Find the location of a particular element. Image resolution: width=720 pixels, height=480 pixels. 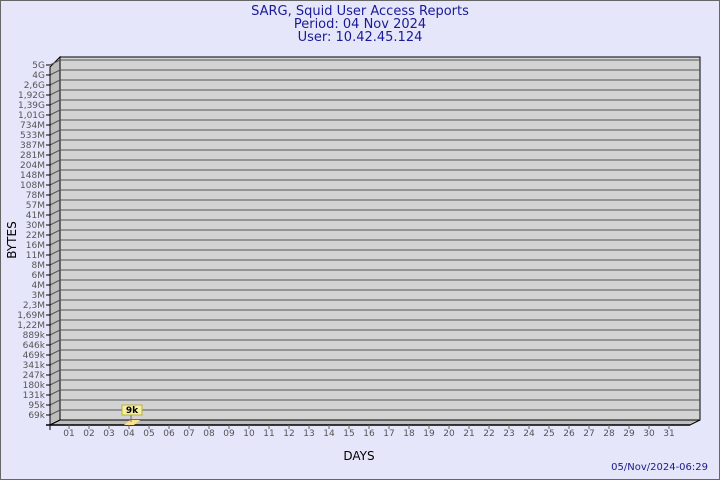

y-axis-label: BYTES is located at coordinates (12, 239).